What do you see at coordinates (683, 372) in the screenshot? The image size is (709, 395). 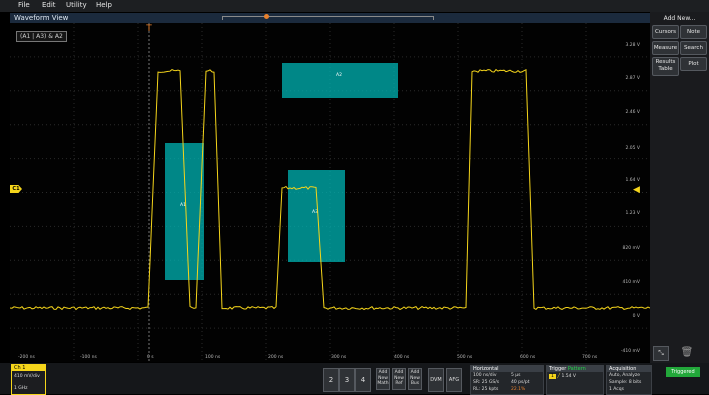 I see `triggered-status: Triggered` at bounding box center [683, 372].